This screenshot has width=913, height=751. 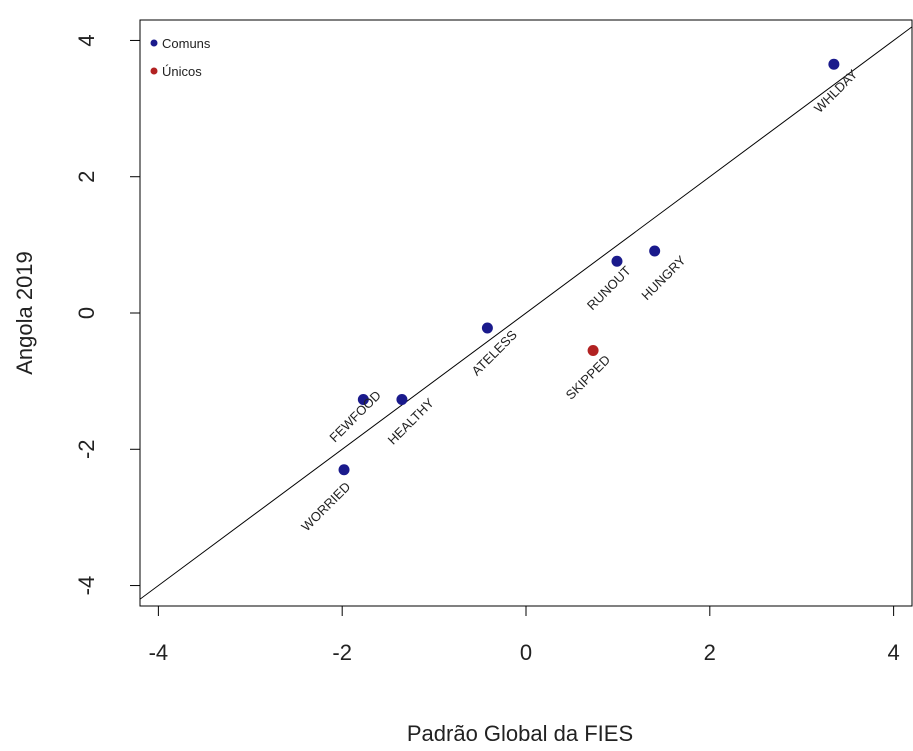 What do you see at coordinates (402, 400) in the screenshot?
I see `data-point-healthy` at bounding box center [402, 400].